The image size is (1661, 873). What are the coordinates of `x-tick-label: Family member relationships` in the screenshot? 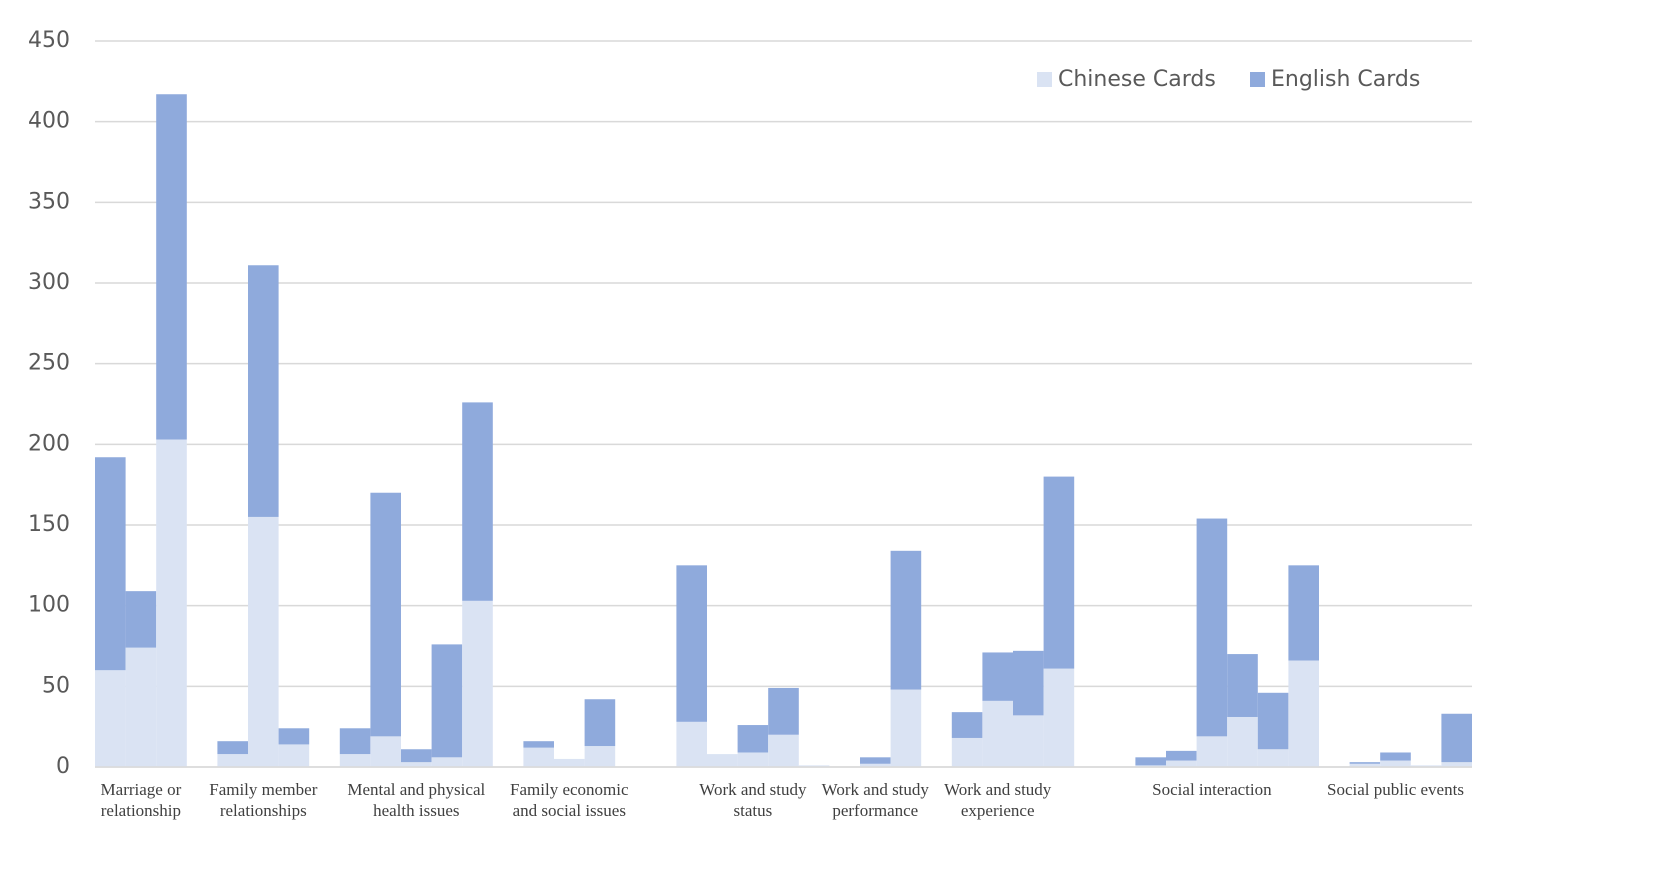 It's located at (263, 800).